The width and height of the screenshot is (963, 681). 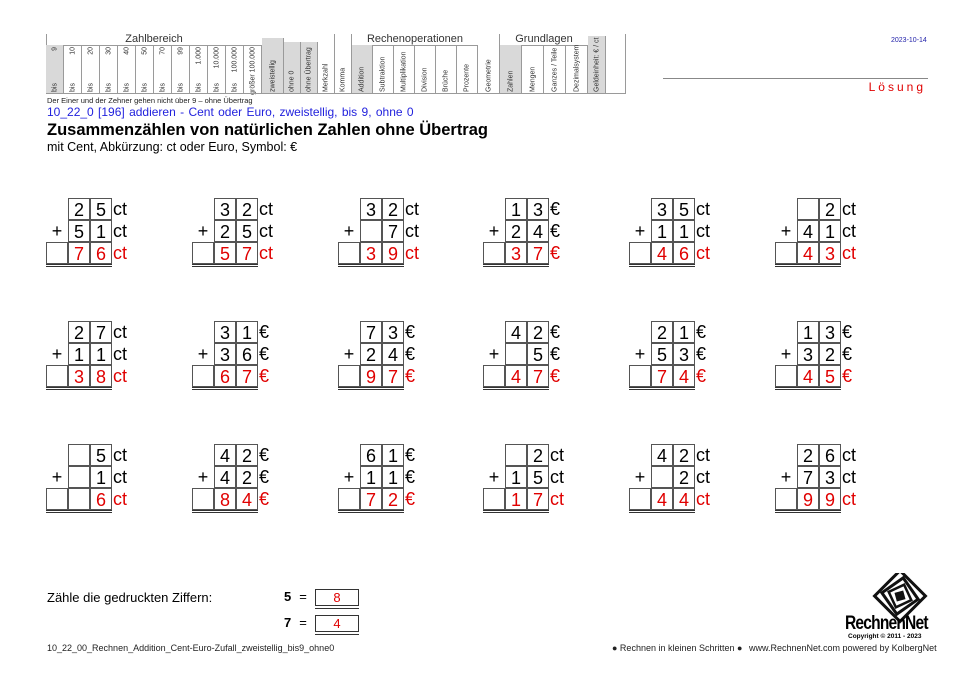 I want to click on tens-digit: 2, so click(x=79, y=209).